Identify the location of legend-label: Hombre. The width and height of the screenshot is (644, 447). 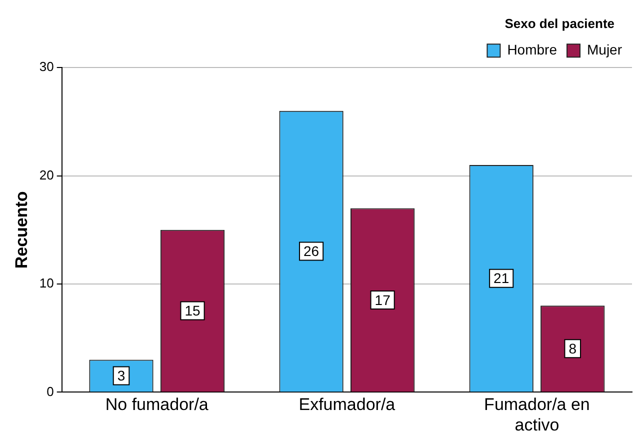
(532, 49).